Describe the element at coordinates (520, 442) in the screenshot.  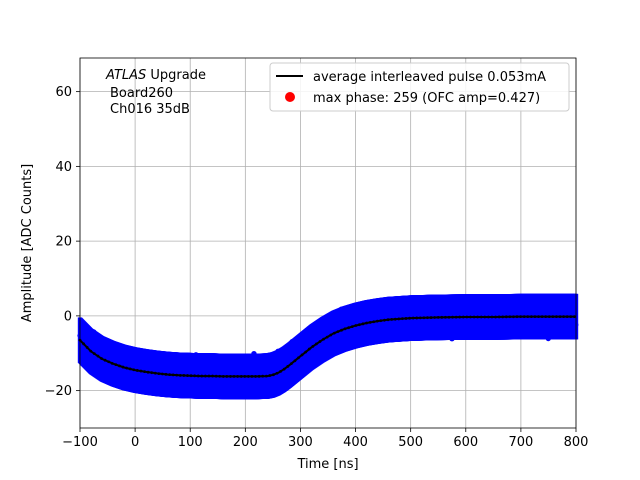
I see `x-tick-label: 700` at that location.